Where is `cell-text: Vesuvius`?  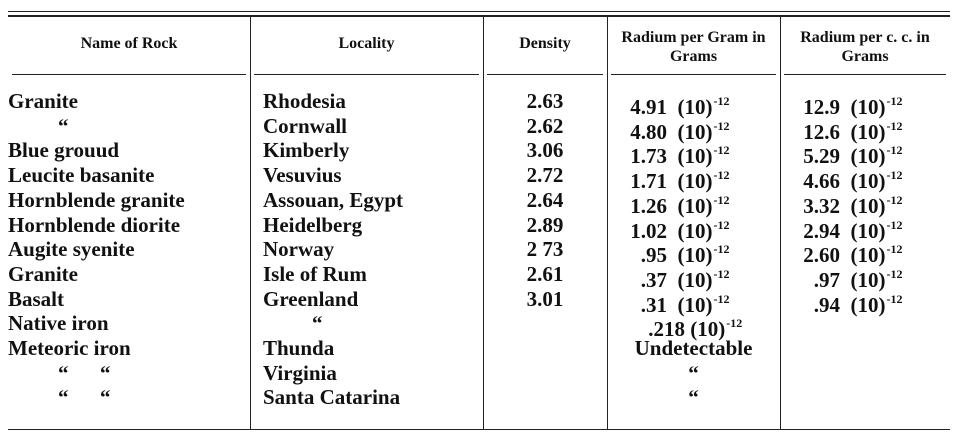 cell-text: Vesuvius is located at coordinates (302, 175).